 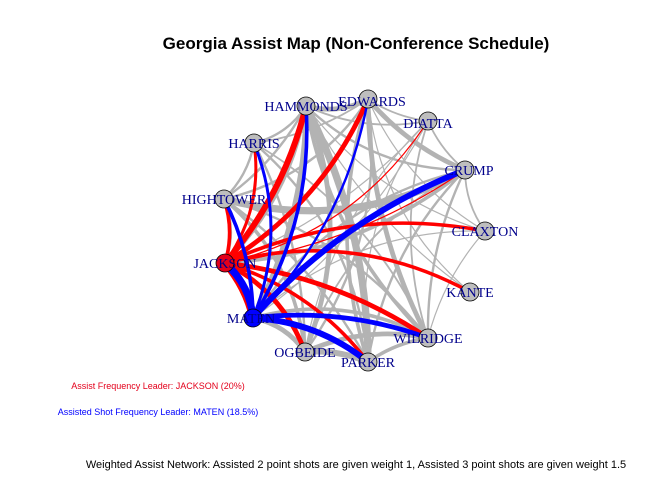 I want to click on edge-maten-edwards, so click(x=310, y=208).